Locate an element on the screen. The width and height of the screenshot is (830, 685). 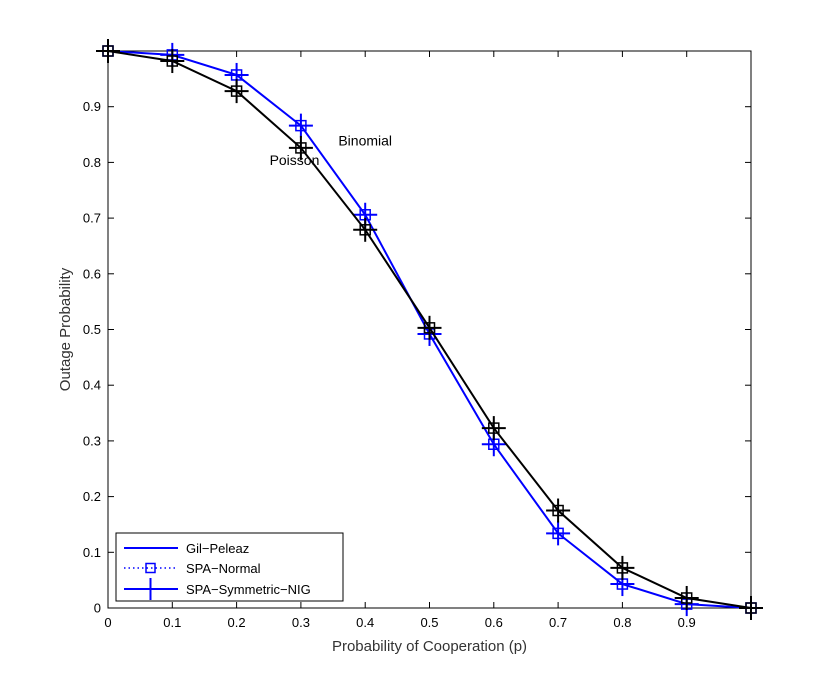
x-tick-label: 0.1 is located at coordinates (172, 622).